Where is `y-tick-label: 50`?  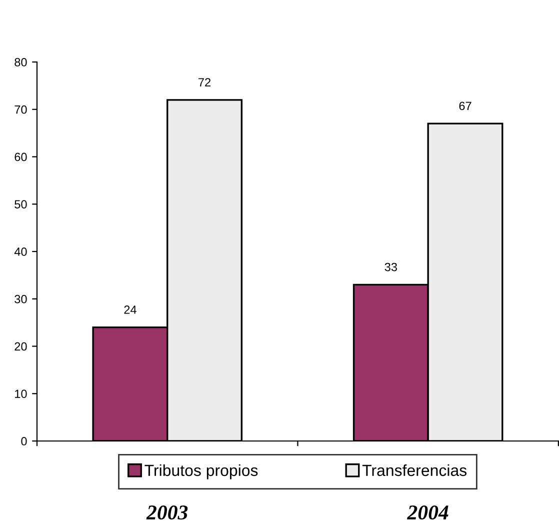 y-tick-label: 50 is located at coordinates (20, 204).